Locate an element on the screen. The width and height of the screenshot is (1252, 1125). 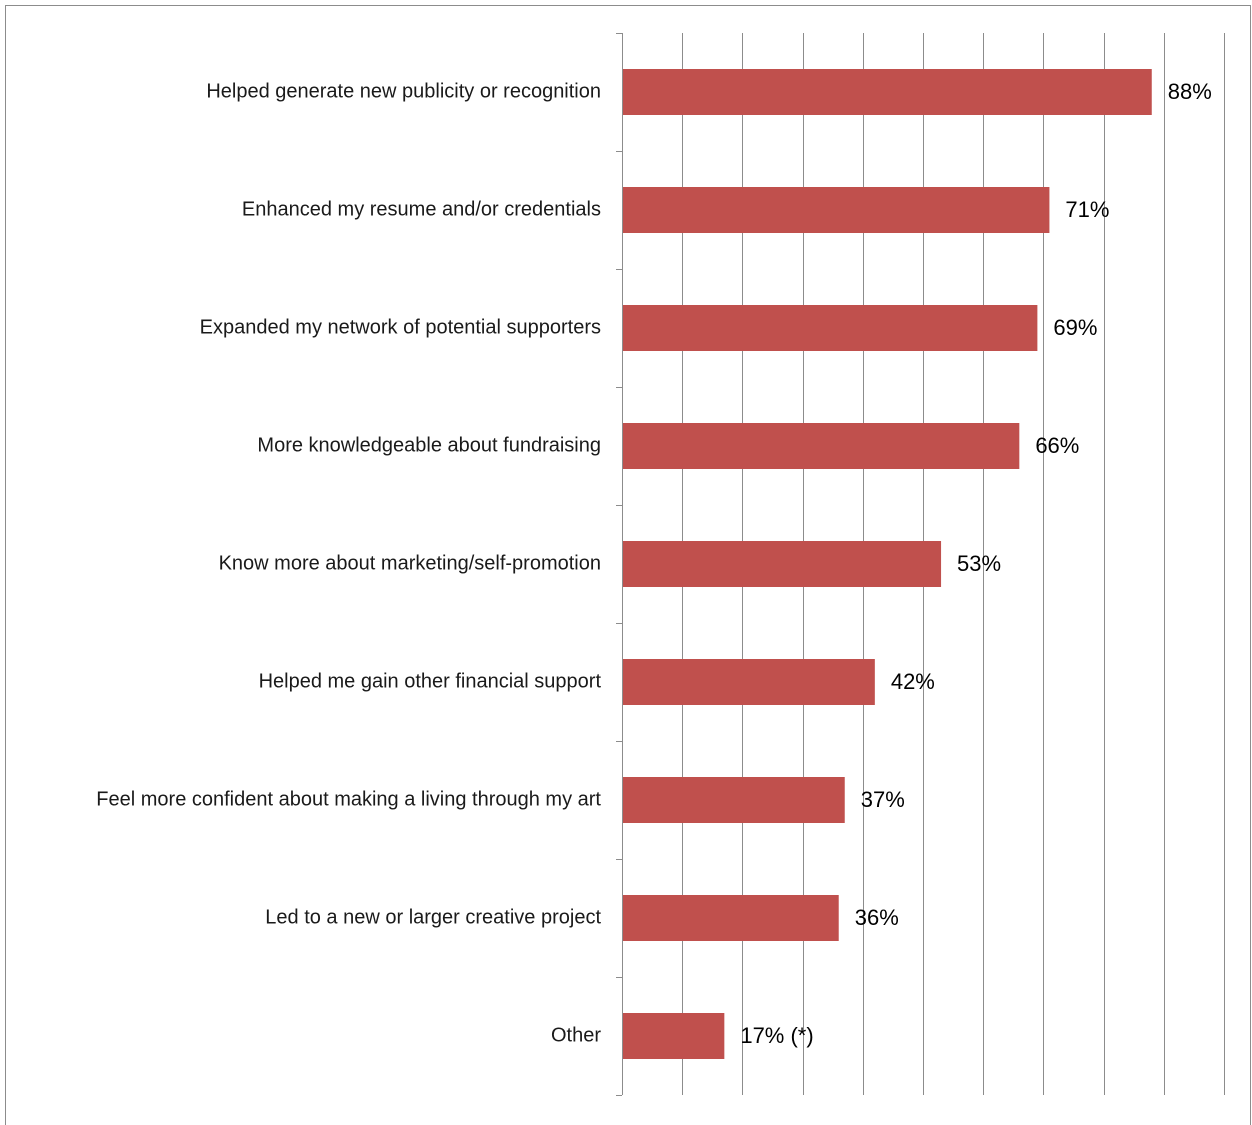
category-label: Enhanced my resume and/or credentials is located at coordinates (421, 209).